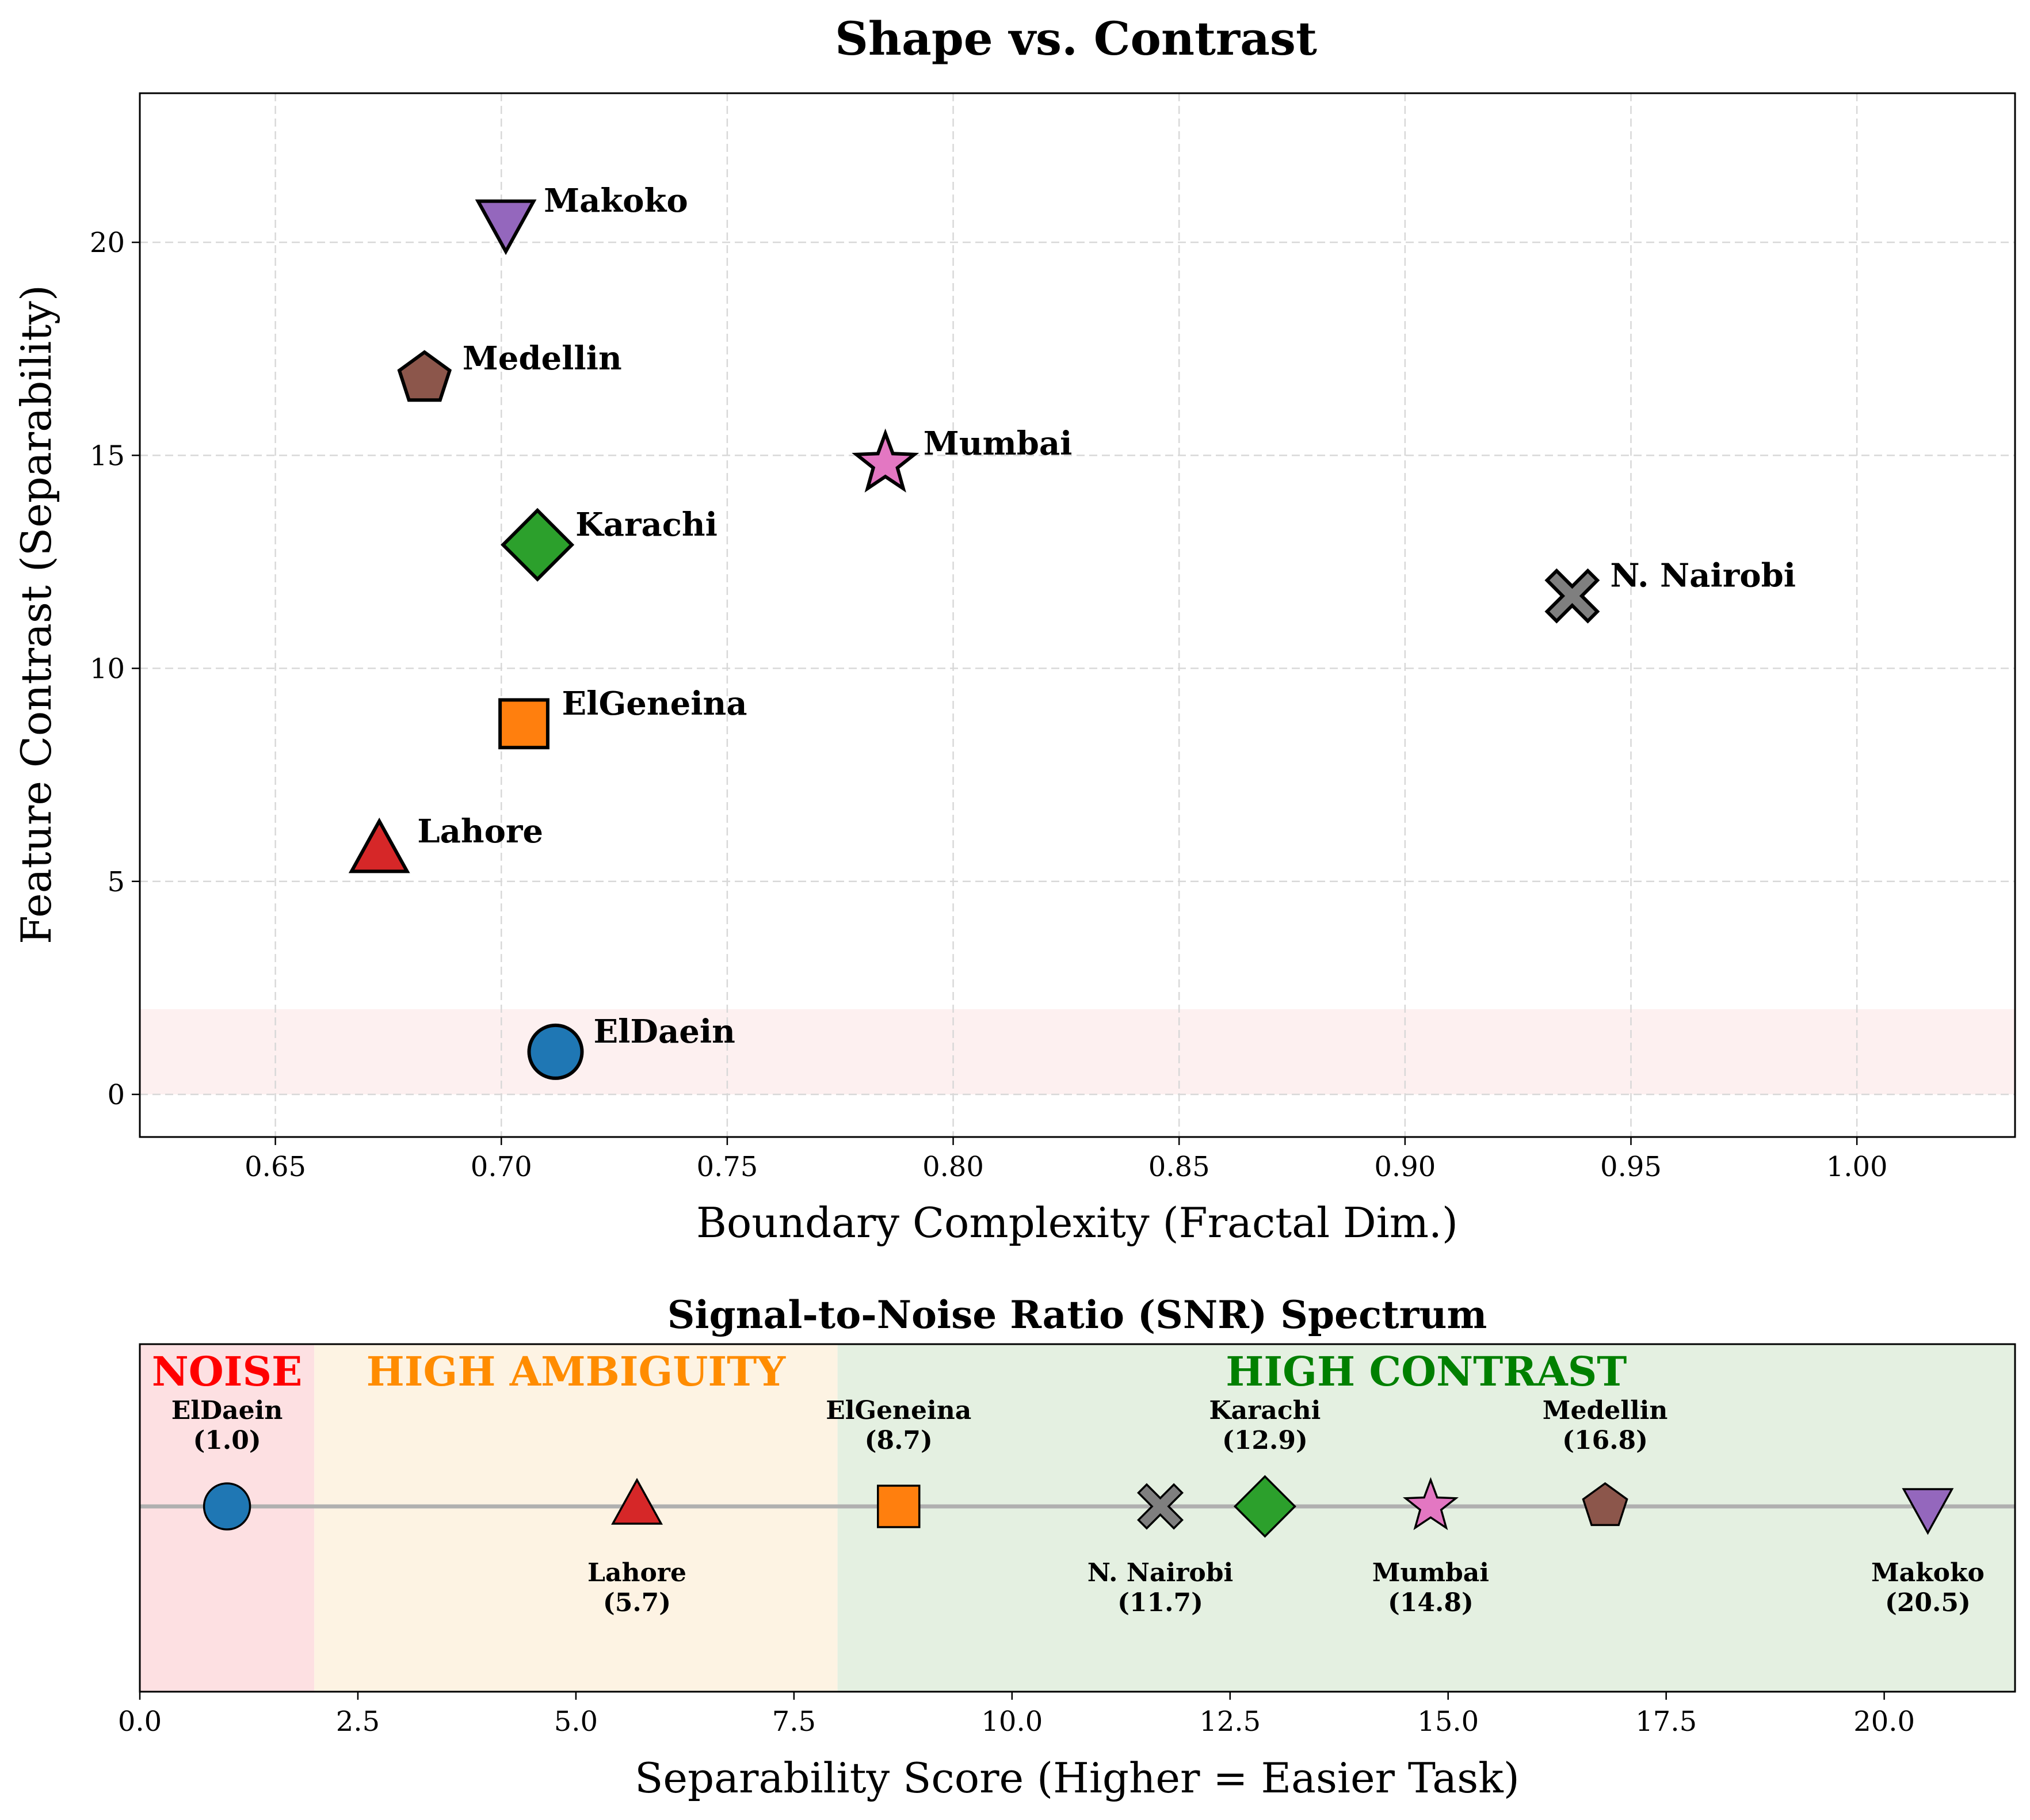 The width and height of the screenshot is (2030, 1820). I want to click on point-label-makoko: Makoko, so click(616, 201).